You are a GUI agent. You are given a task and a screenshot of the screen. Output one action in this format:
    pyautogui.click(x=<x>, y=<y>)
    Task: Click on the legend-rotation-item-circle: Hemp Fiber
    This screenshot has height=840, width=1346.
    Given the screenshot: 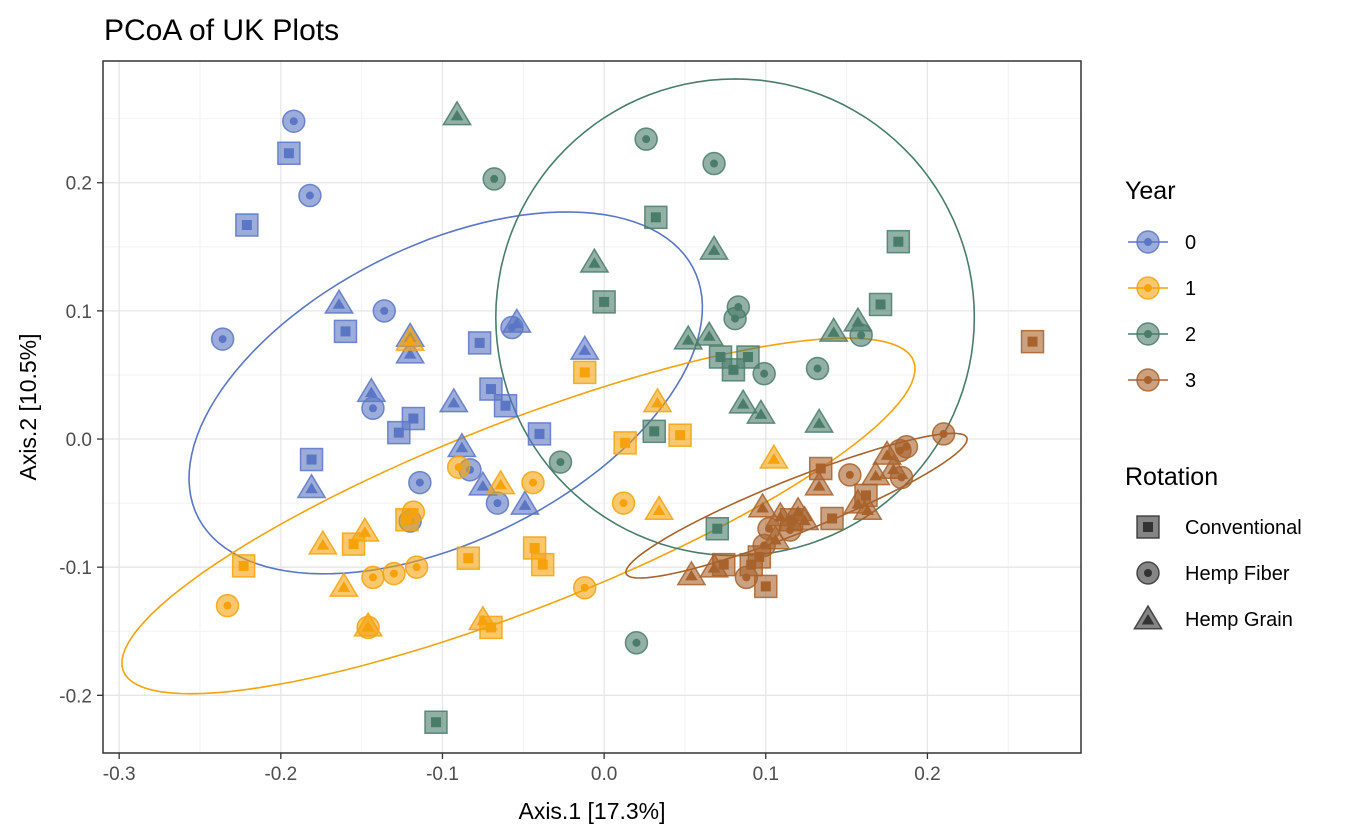 What is the action you would take?
    pyautogui.click(x=1213, y=573)
    